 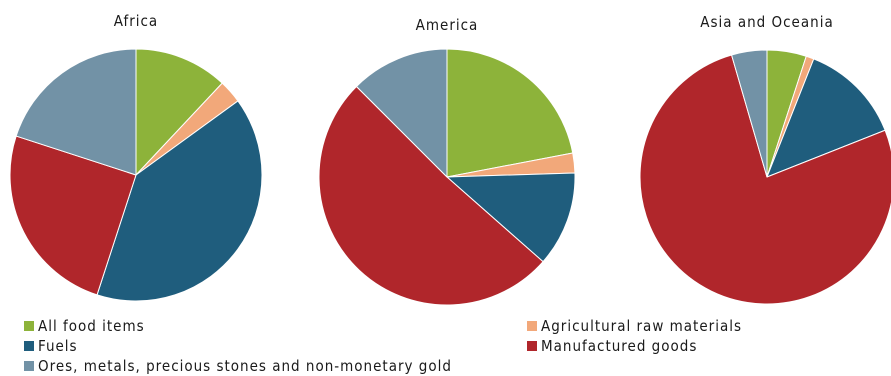 I want to click on pie-slice-america-ores-metals, so click(x=401, y=113).